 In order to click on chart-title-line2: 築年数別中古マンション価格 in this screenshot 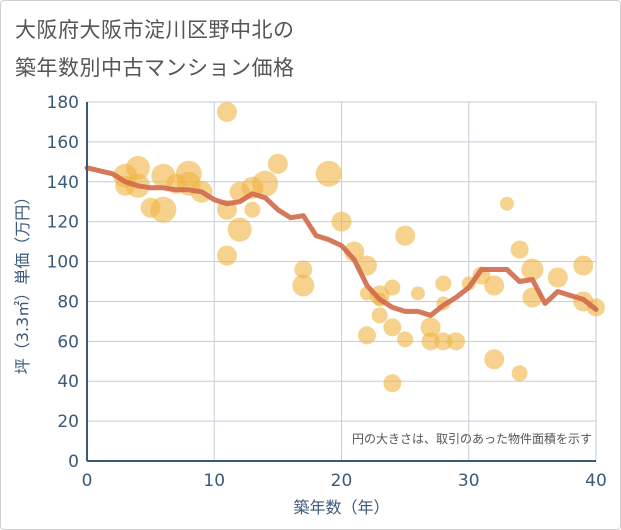, I will do `click(155, 68)`.